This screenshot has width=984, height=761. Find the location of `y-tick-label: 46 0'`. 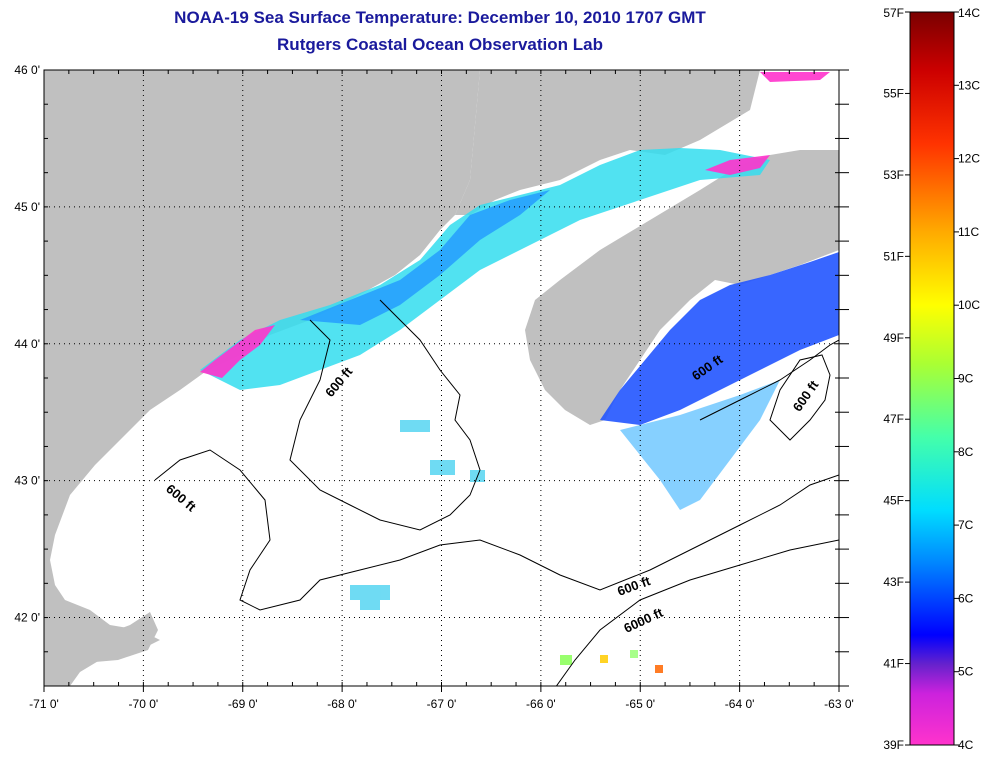

y-tick-label: 46 0' is located at coordinates (27, 70).